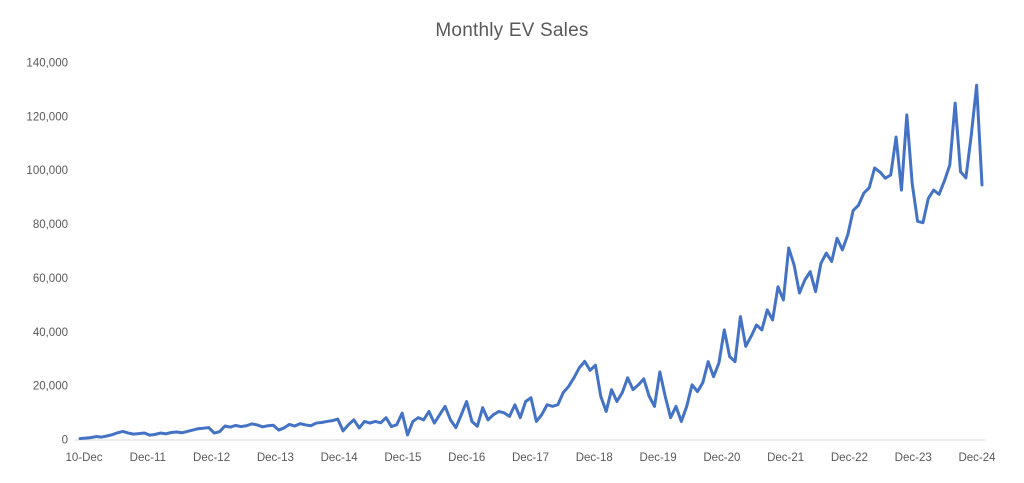 The width and height of the screenshot is (1024, 483). What do you see at coordinates (47, 117) in the screenshot?
I see `y-axis-tick-label: 120,000` at bounding box center [47, 117].